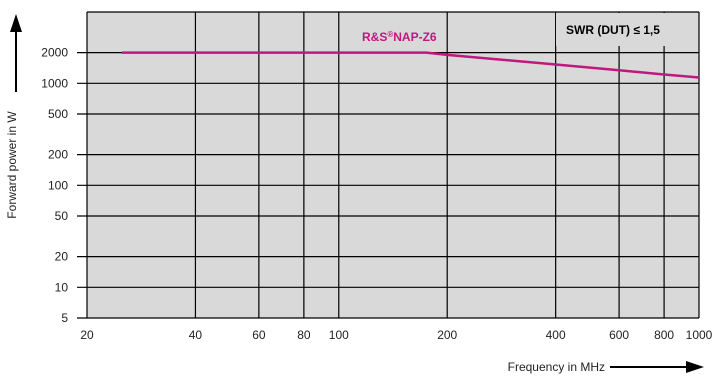 This screenshot has height=378, width=712. Describe the element at coordinates (447, 335) in the screenshot. I see `x-tick-label: 200` at that location.